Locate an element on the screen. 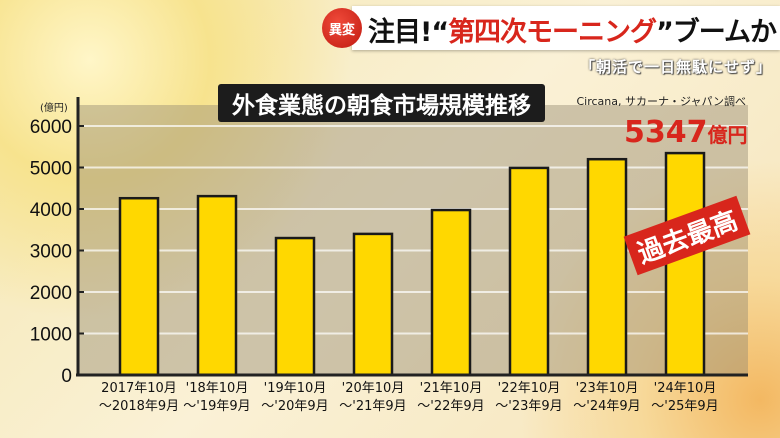 The width and height of the screenshot is (780, 438). x-tick-label: '21年10月 is located at coordinates (451, 388).